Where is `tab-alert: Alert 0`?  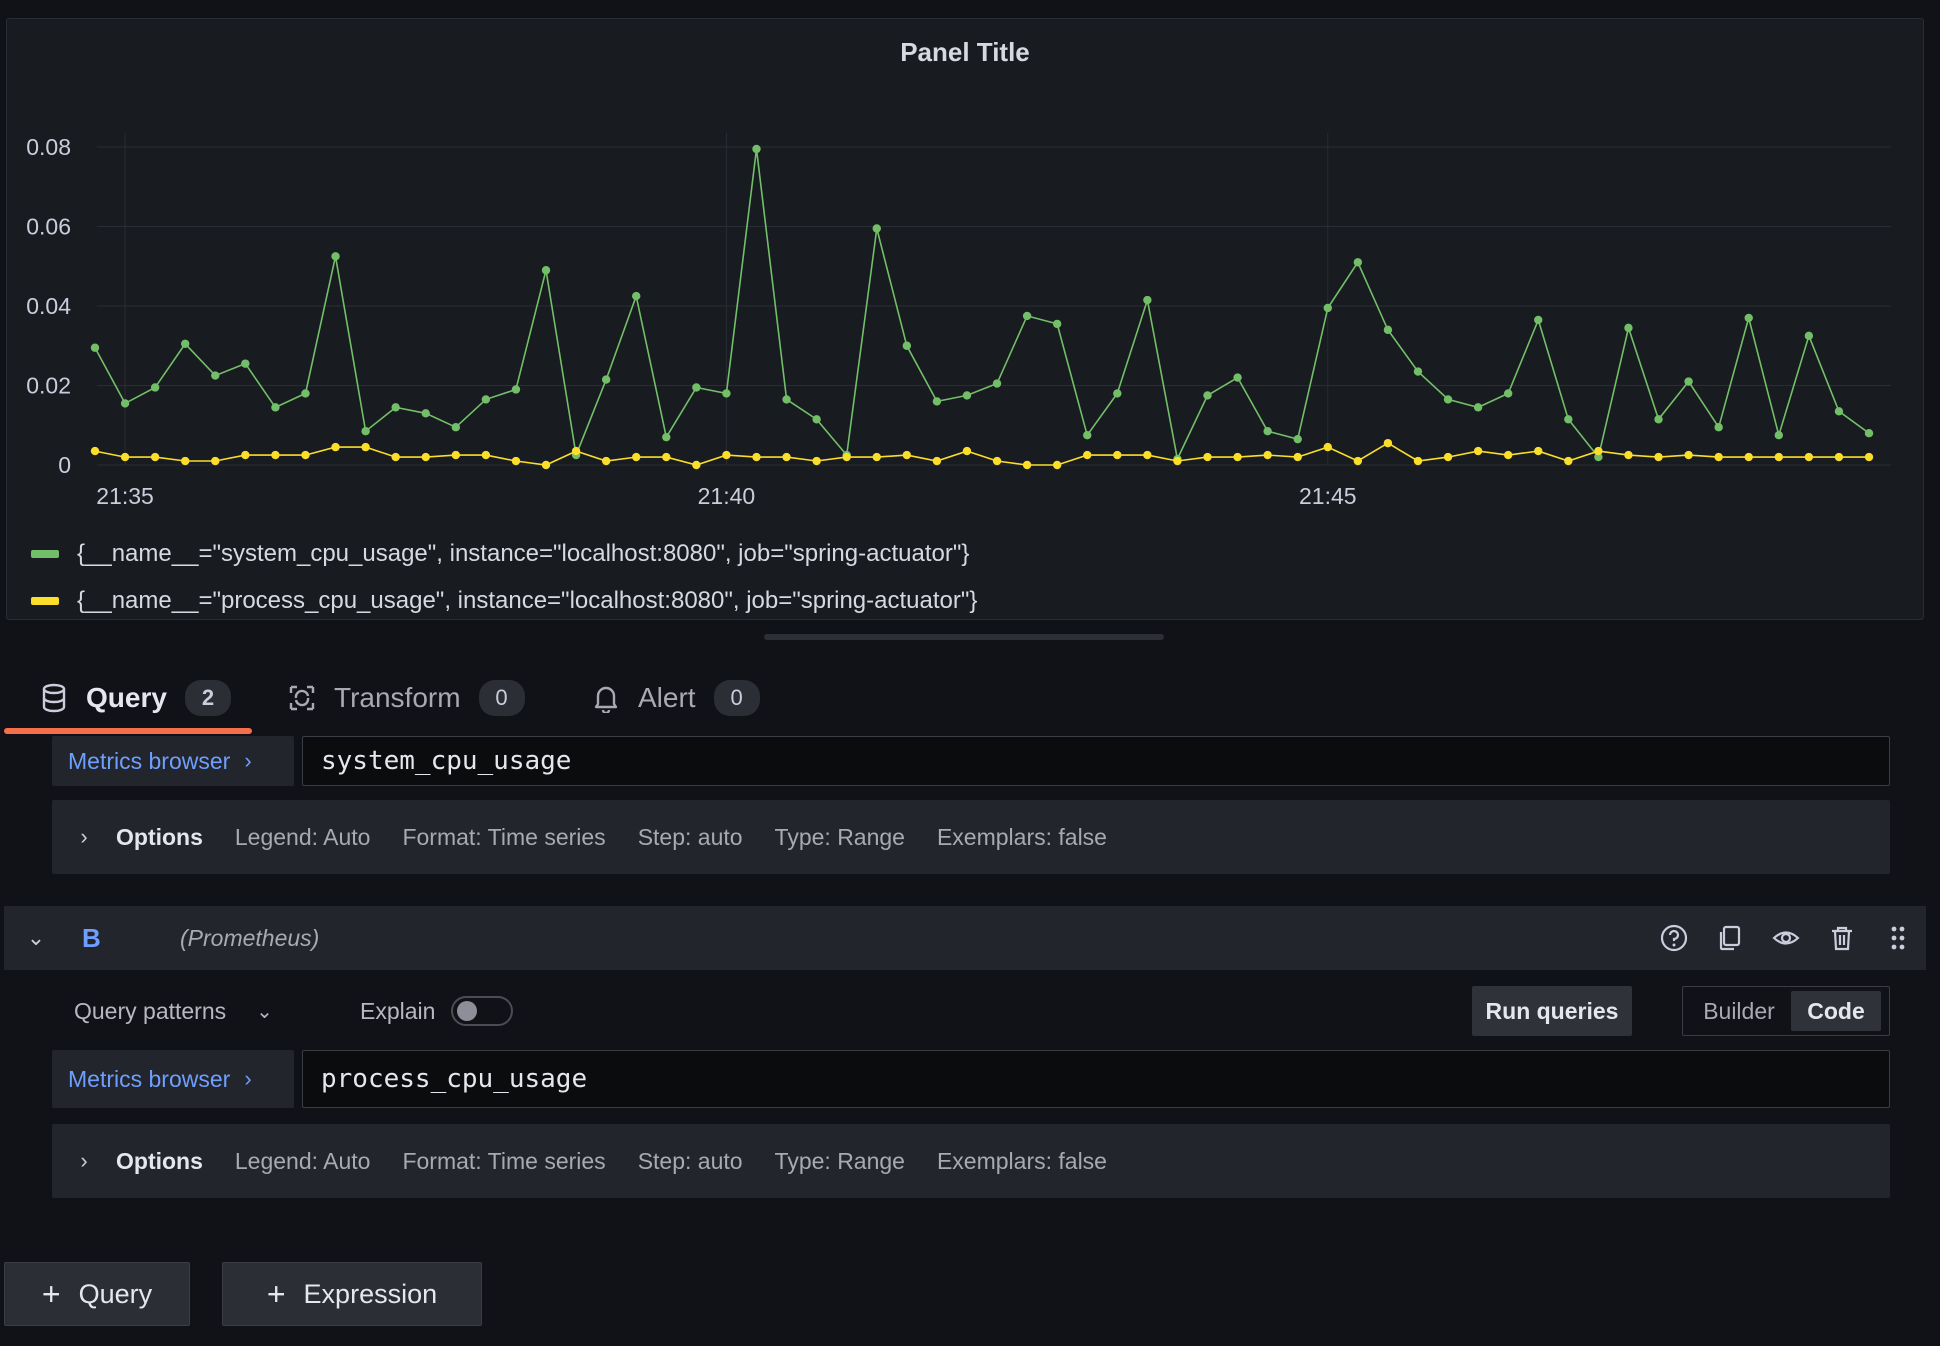 tab-alert: Alert 0 is located at coordinates (675, 698).